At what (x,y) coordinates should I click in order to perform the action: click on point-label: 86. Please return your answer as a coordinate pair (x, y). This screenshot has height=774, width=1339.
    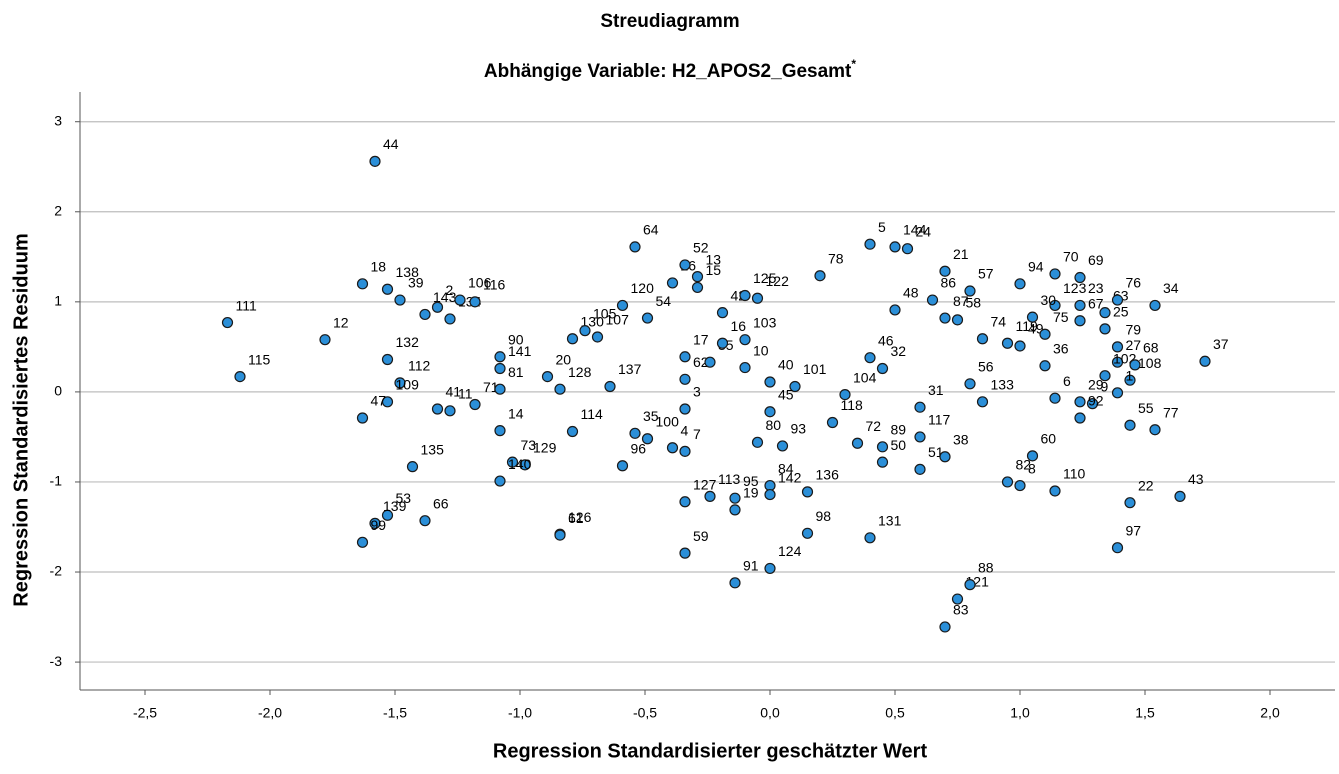
    Looking at the image, I should click on (949, 283).